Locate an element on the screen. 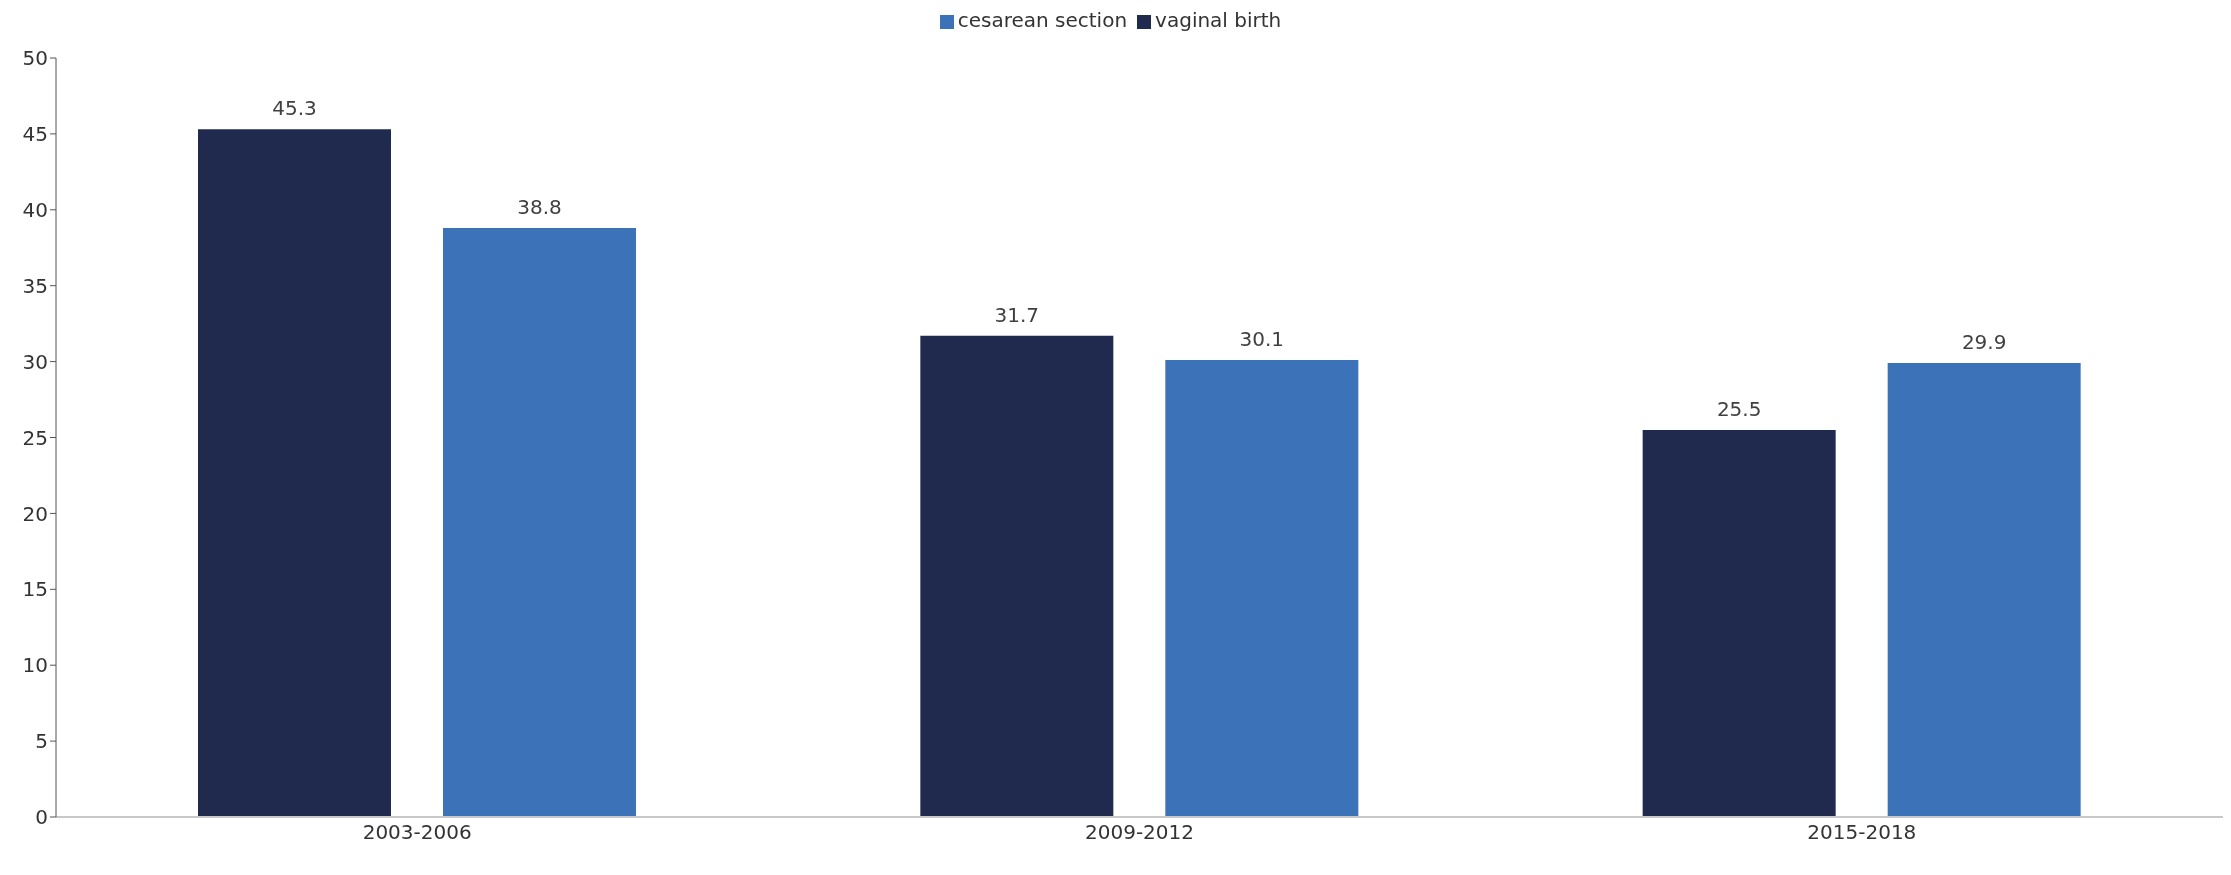  x-tick-label: 2009-2012 is located at coordinates (1139, 832).